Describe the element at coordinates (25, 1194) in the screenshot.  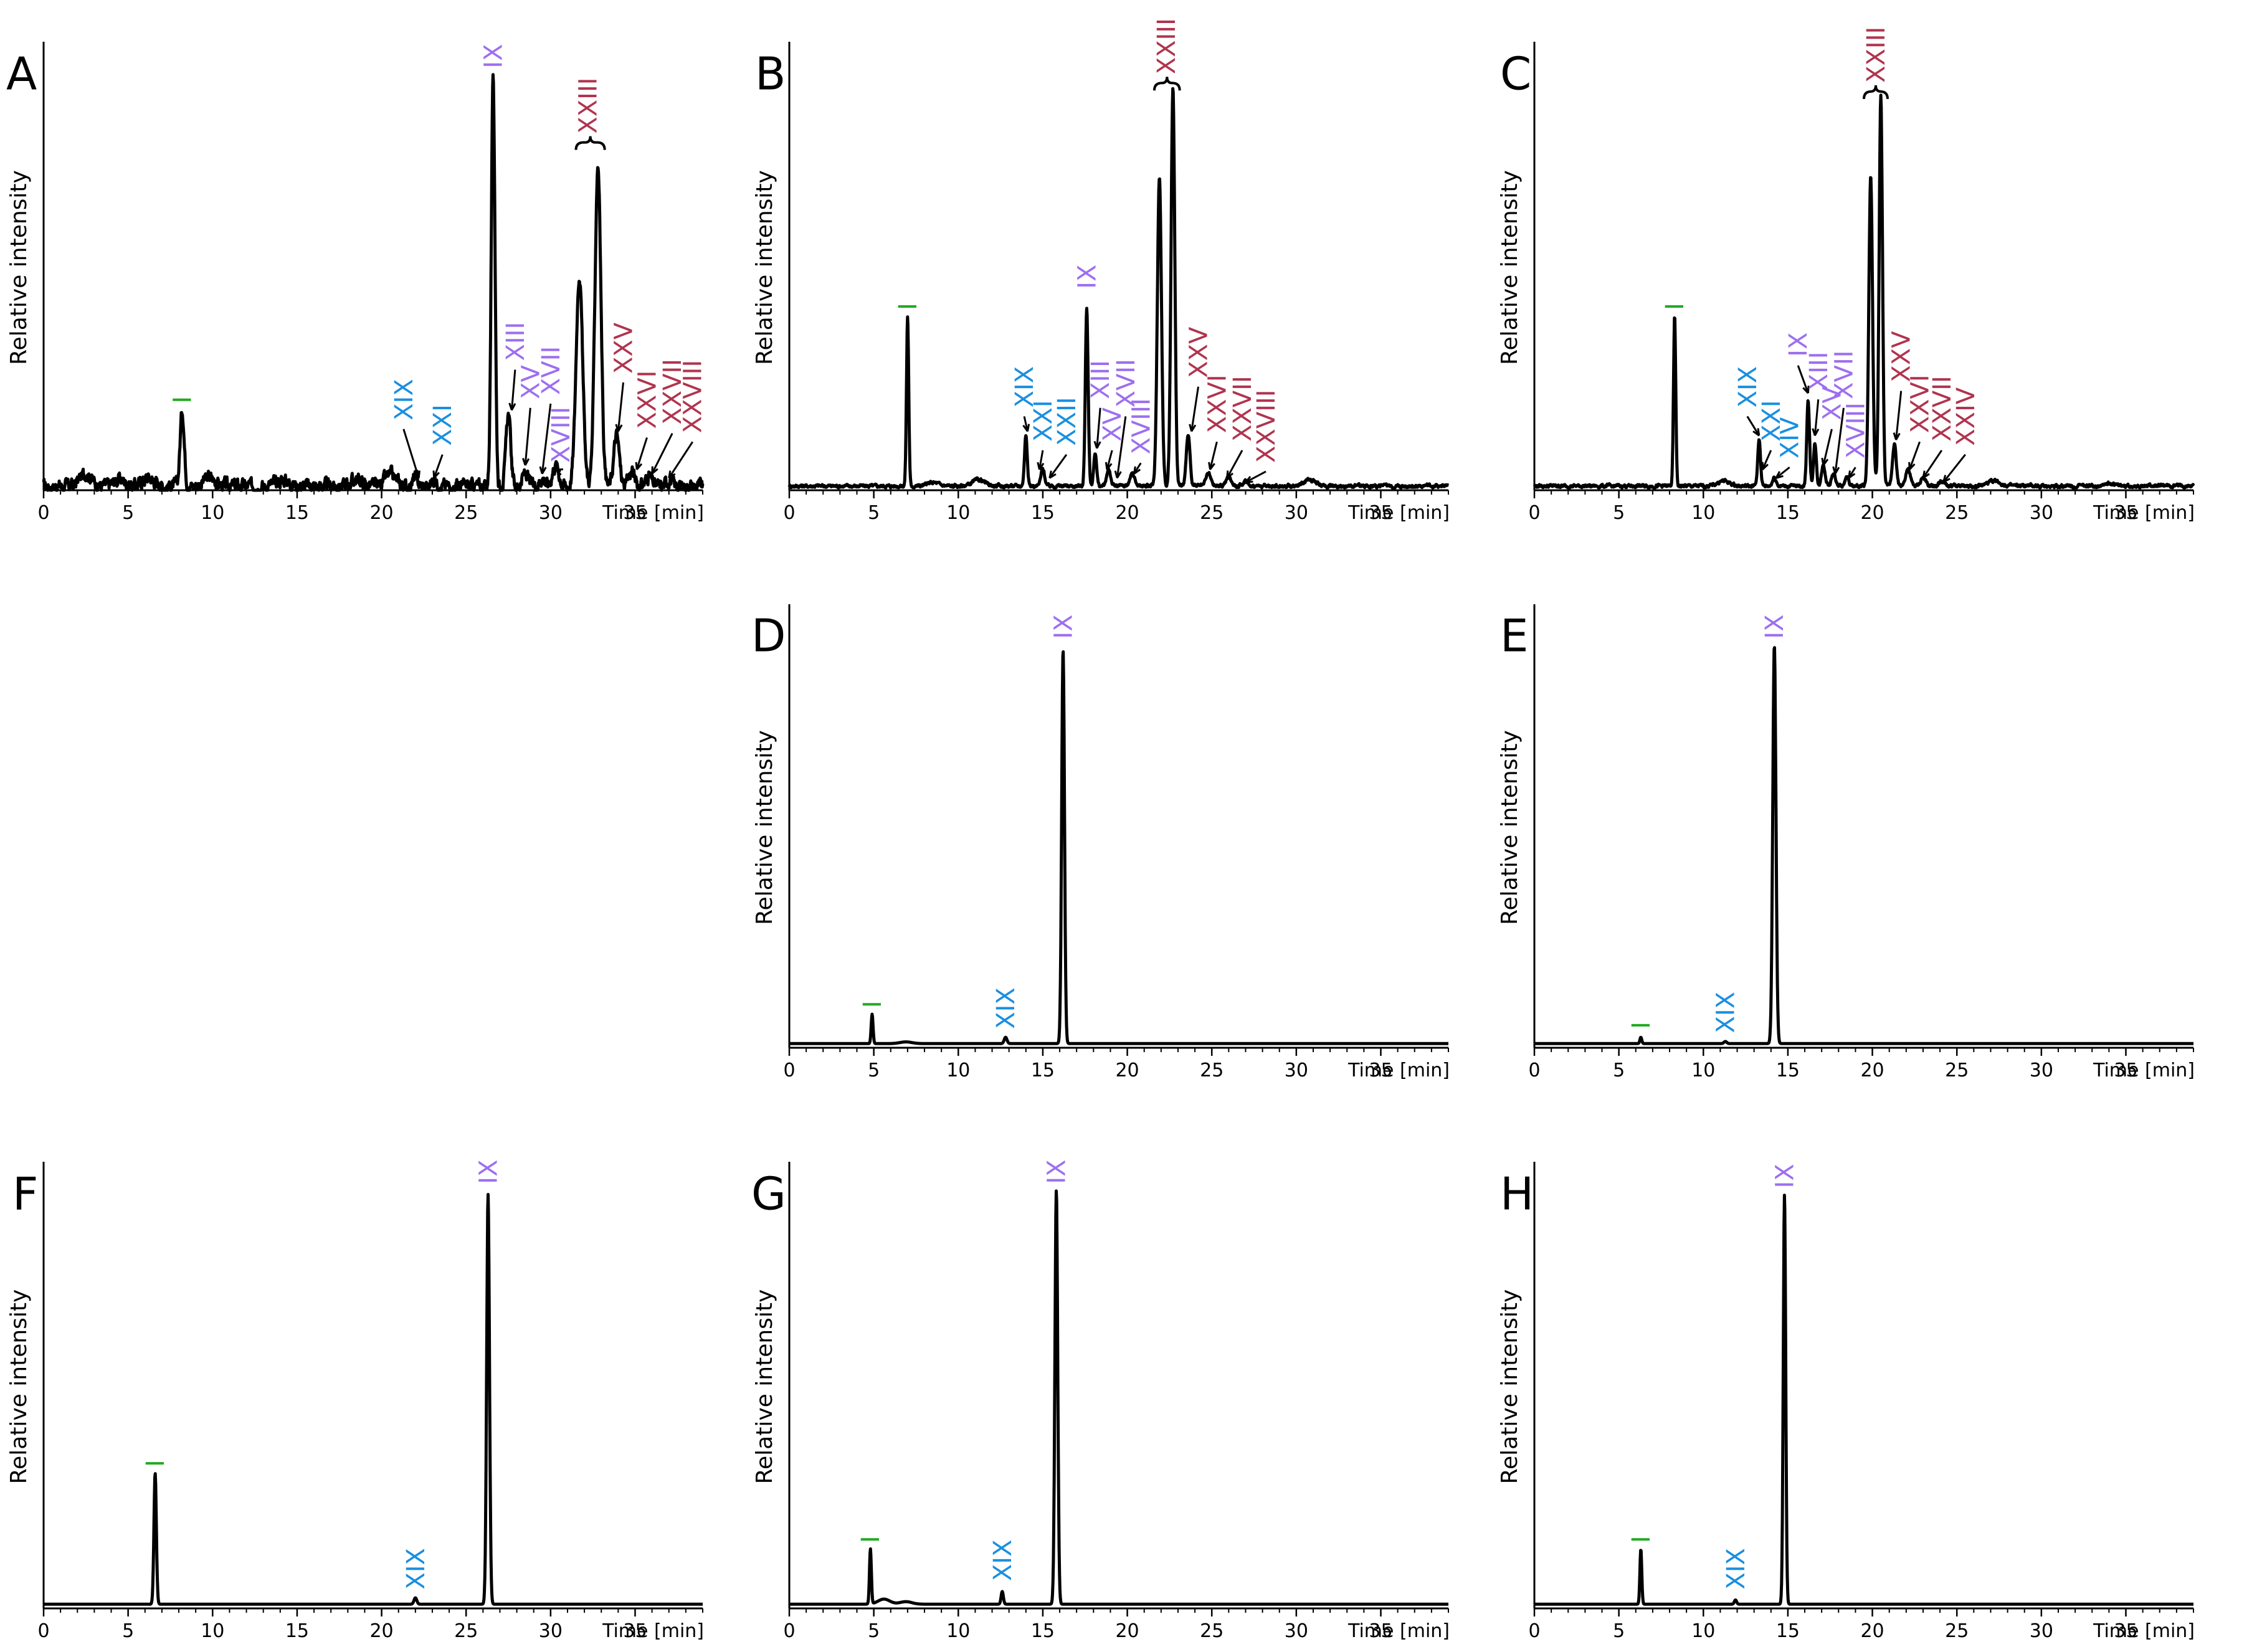
I see `panel-letter: F` at that location.